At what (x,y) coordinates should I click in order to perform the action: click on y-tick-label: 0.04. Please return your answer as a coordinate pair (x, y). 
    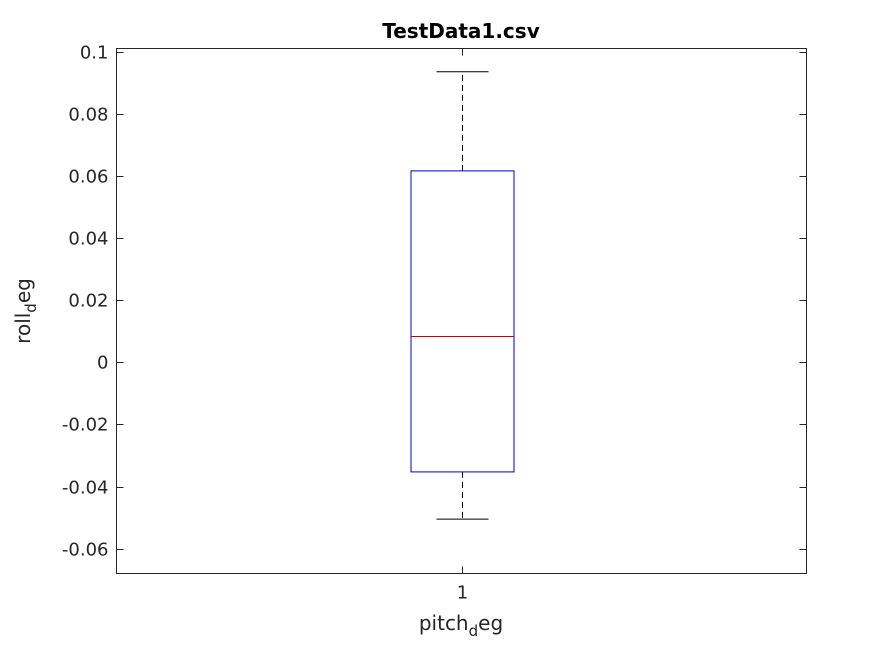
    Looking at the image, I should click on (88, 239).